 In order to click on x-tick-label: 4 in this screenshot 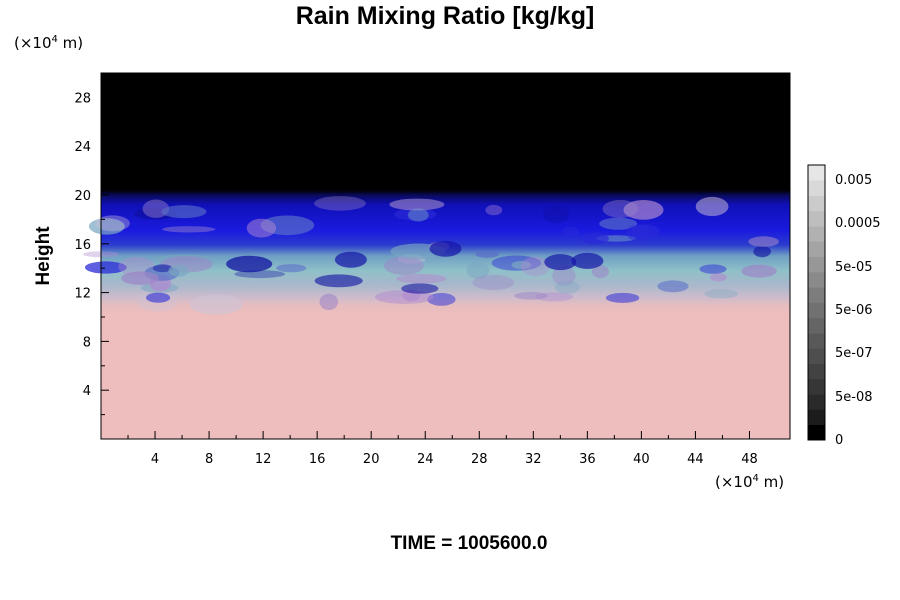, I will do `click(155, 459)`.